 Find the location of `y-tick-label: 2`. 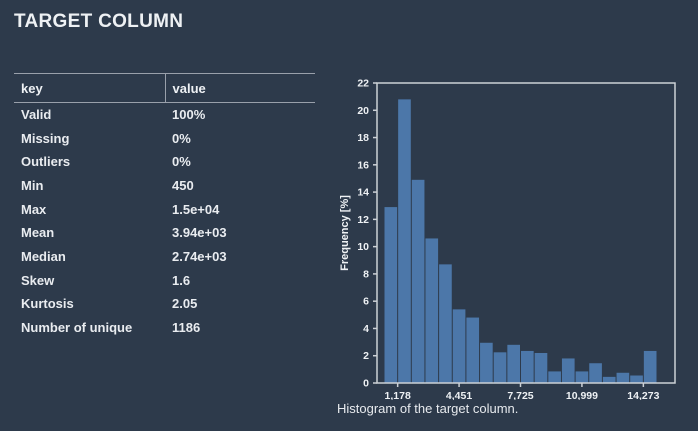

y-tick-label: 2 is located at coordinates (366, 356).